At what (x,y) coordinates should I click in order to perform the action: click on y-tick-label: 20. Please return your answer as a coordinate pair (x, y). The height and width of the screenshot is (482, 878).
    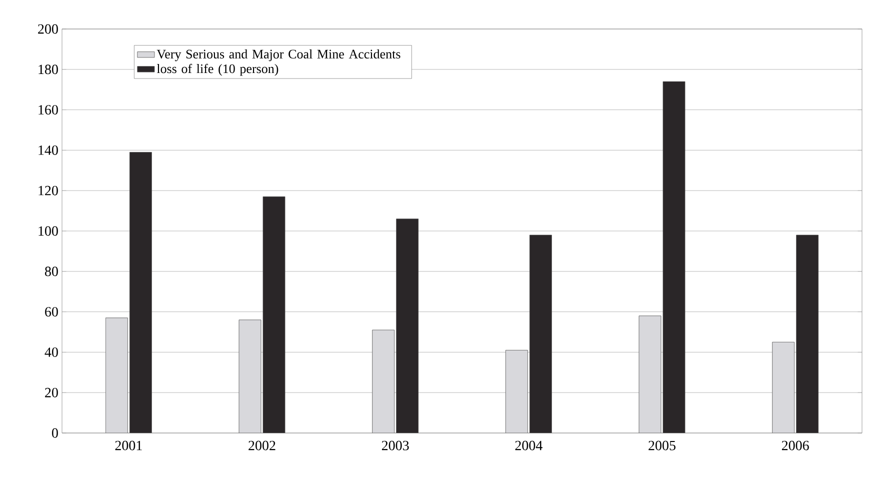
    Looking at the image, I should click on (51, 393).